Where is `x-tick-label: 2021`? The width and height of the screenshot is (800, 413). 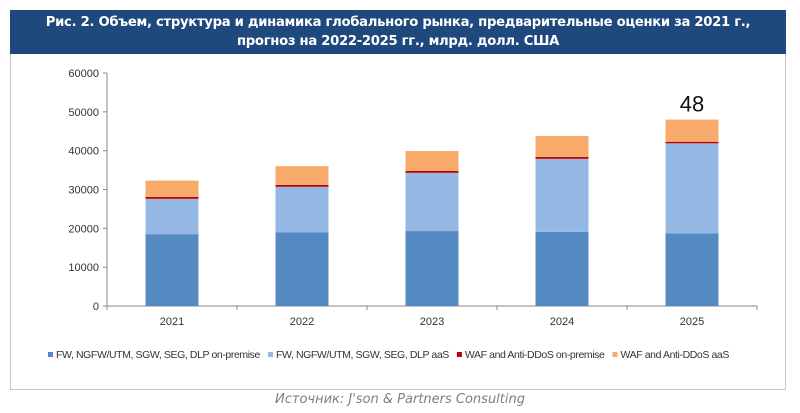
x-tick-label: 2021 is located at coordinates (172, 322).